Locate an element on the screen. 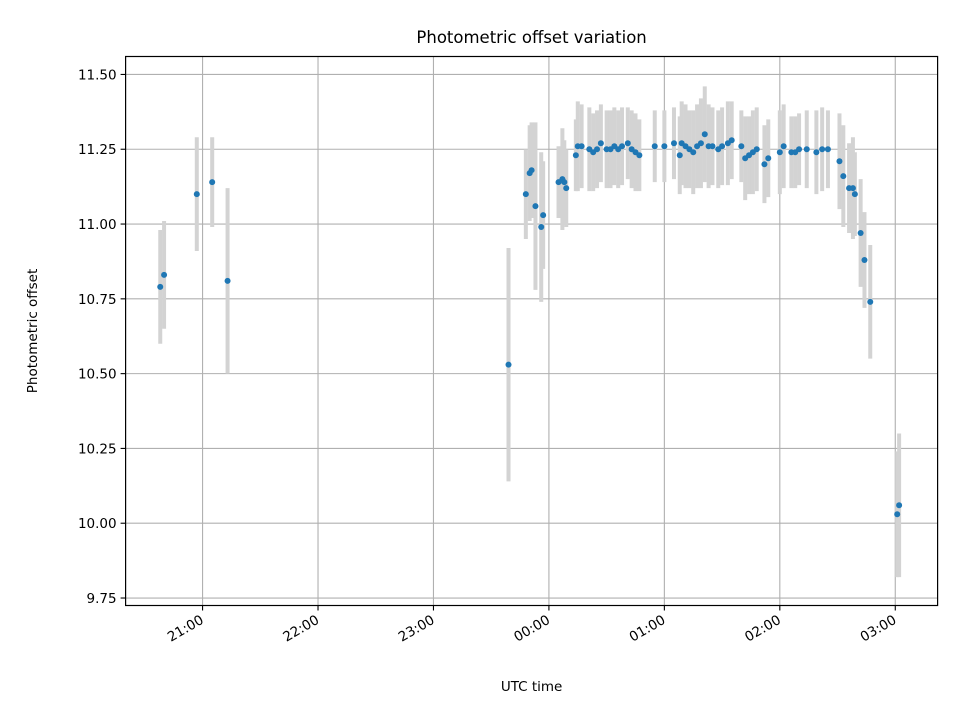 The image size is (960, 720). y-tick-label: 9.75 is located at coordinates (102, 599).